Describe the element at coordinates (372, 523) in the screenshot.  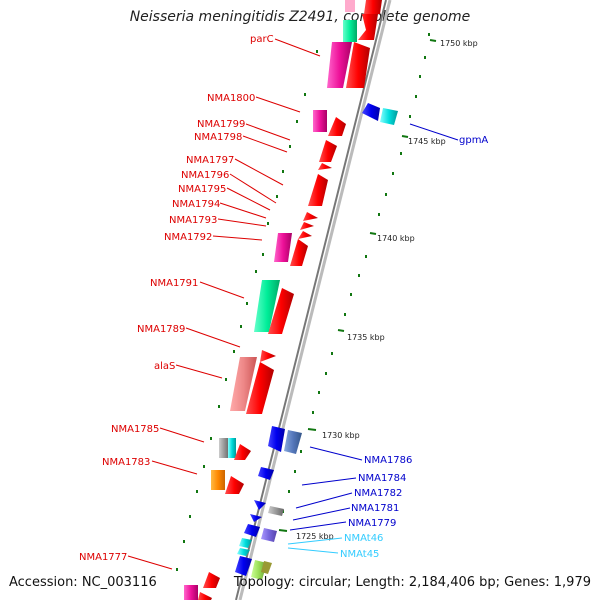
I see `gene-label-NMA1779: NMA1779` at that location.